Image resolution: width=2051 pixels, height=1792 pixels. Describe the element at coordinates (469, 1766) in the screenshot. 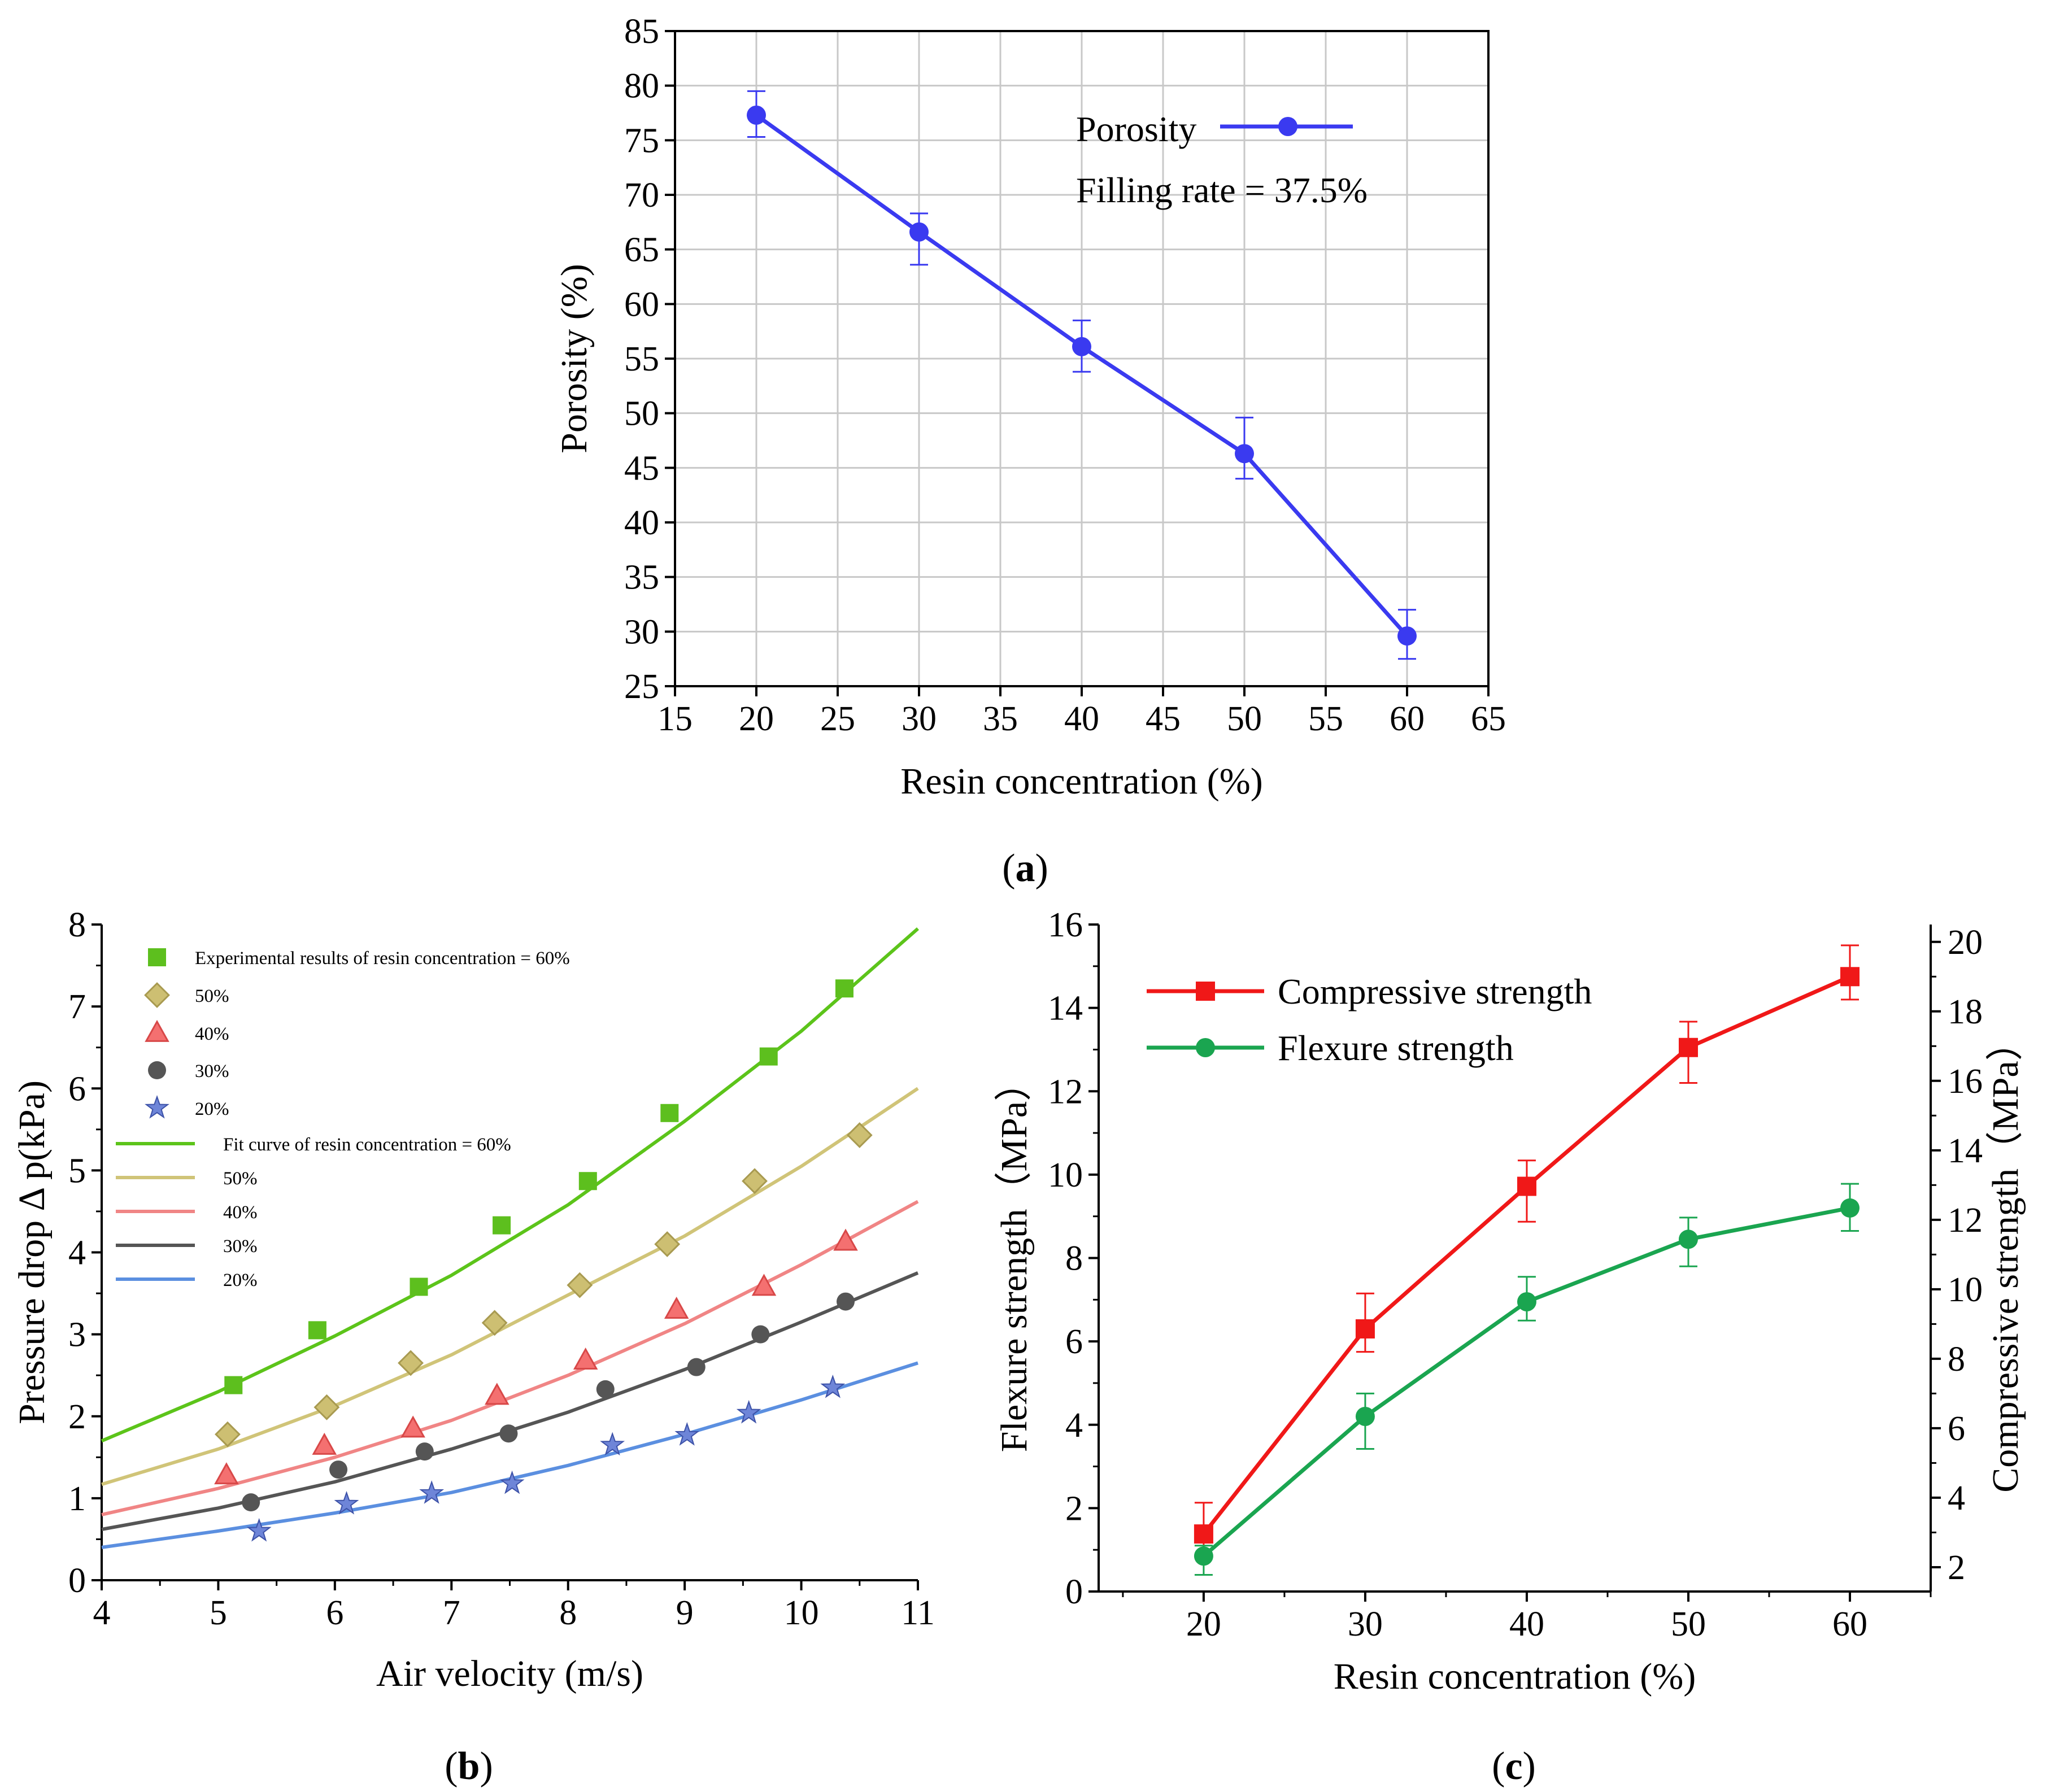

I see `panel-label-b: (b)` at that location.